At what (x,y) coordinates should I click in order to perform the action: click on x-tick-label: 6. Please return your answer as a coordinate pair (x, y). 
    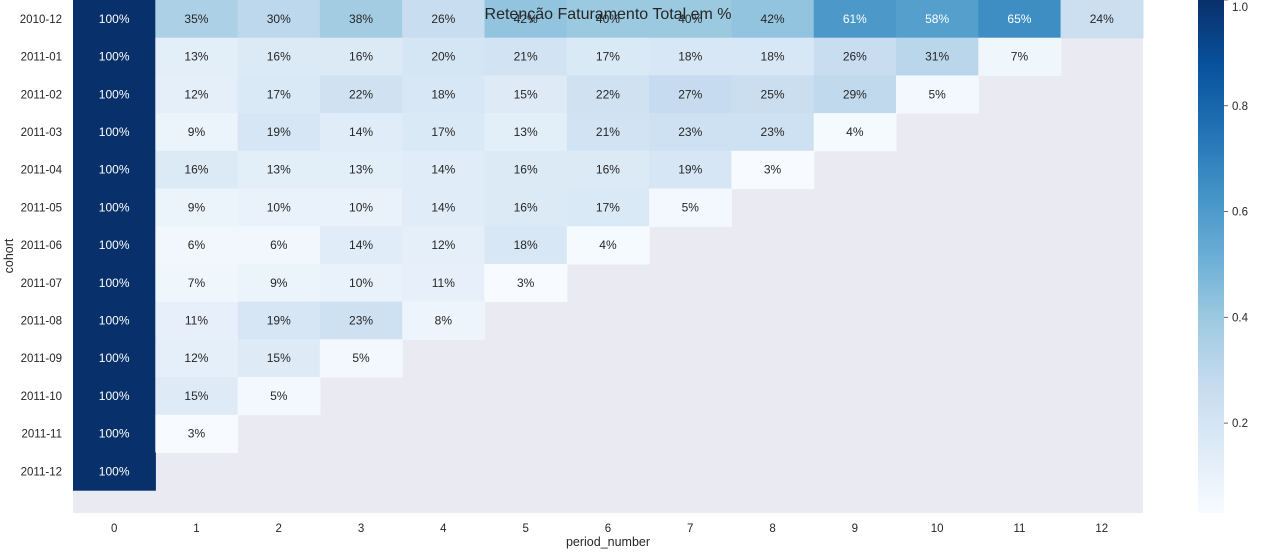
    Looking at the image, I should click on (608, 529).